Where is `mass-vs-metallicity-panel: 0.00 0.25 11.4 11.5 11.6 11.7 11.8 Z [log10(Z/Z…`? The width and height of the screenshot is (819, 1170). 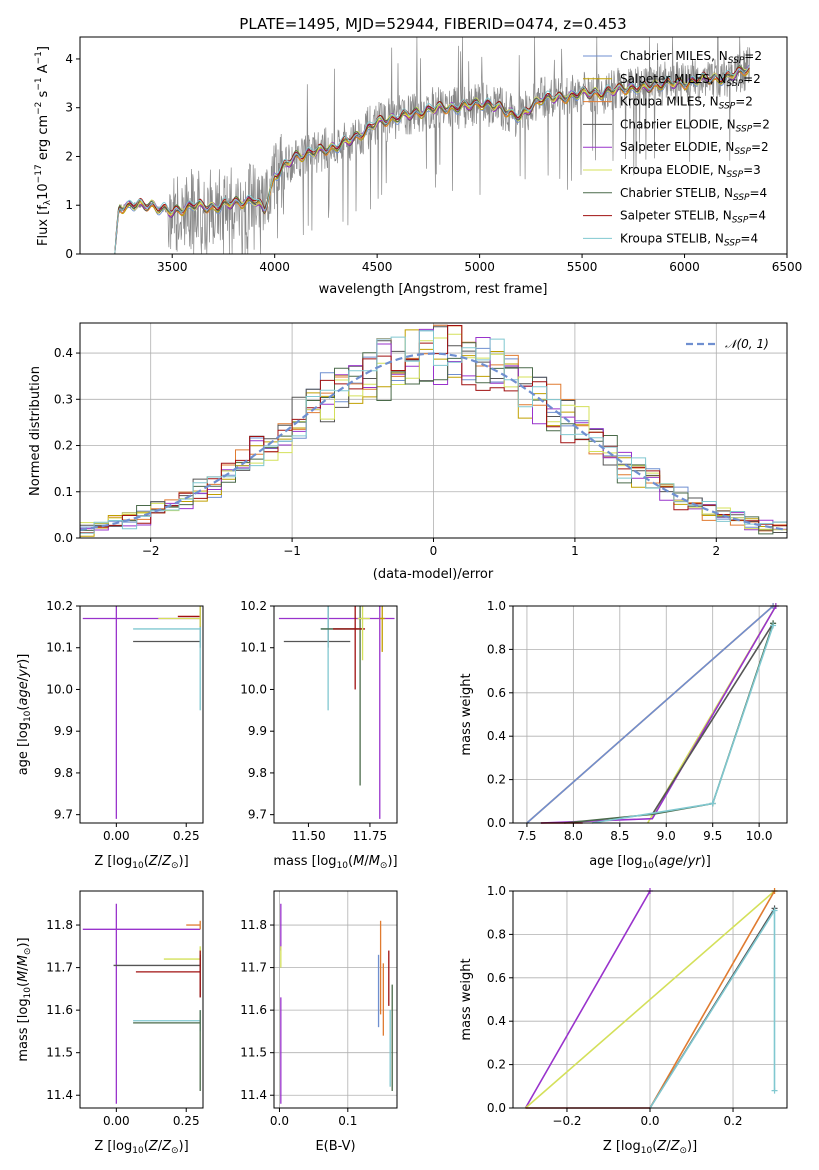
mass-vs-metallicity-panel: 0.00 0.25 11.4 11.5 11.6 11.7 11.8 Z [log10(Z/Z… is located at coordinates (110, 1023).